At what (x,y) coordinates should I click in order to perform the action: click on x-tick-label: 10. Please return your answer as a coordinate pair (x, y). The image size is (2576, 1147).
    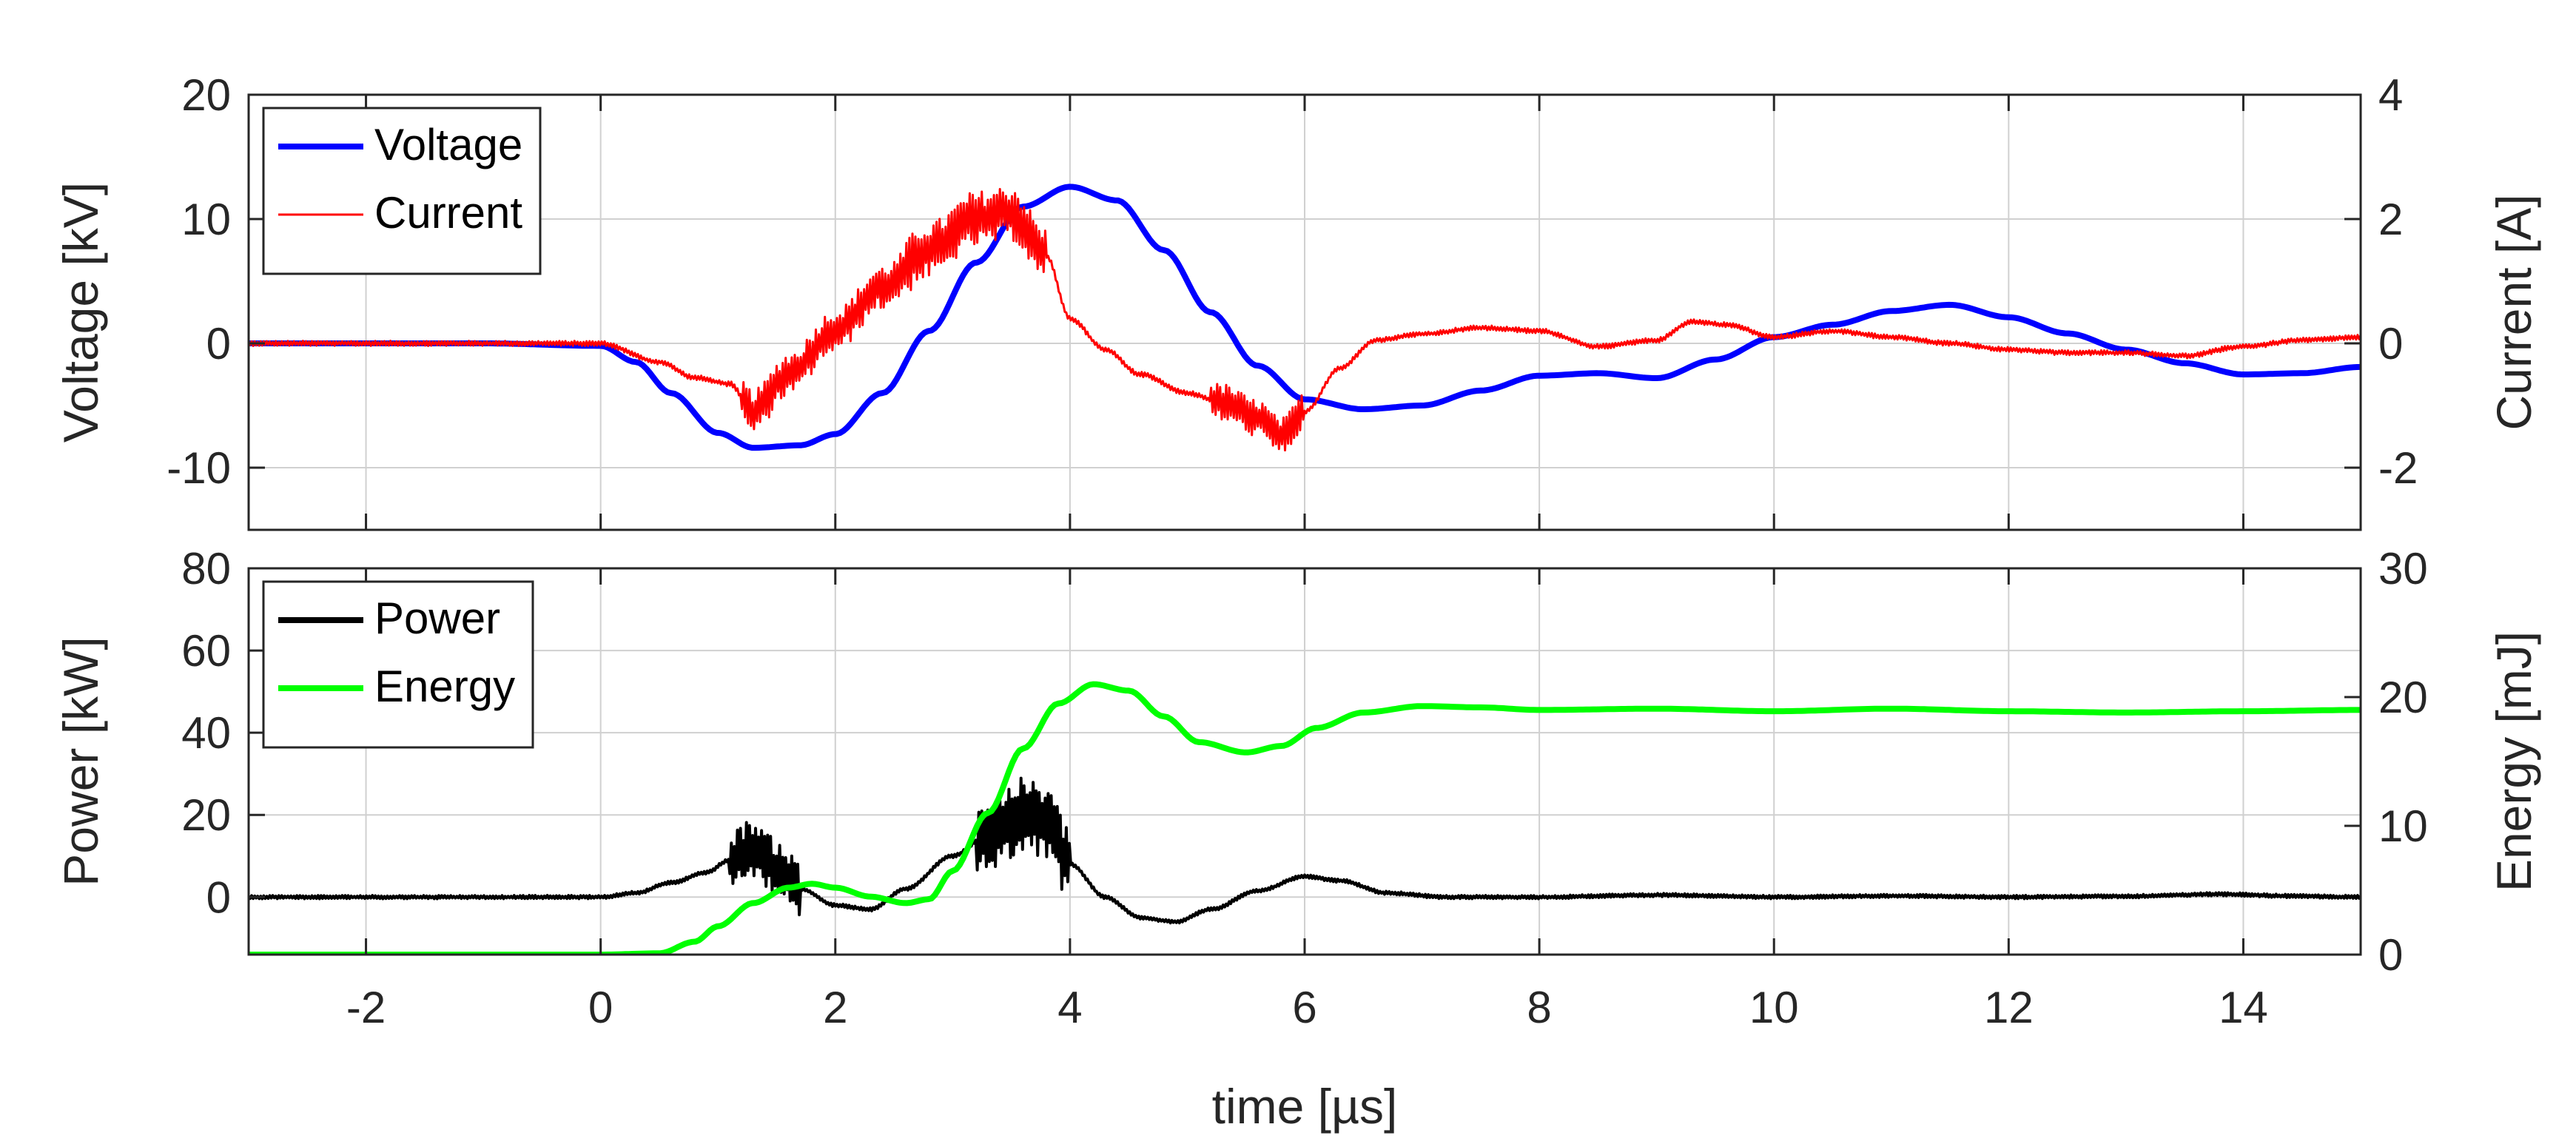
    Looking at the image, I should click on (1774, 1007).